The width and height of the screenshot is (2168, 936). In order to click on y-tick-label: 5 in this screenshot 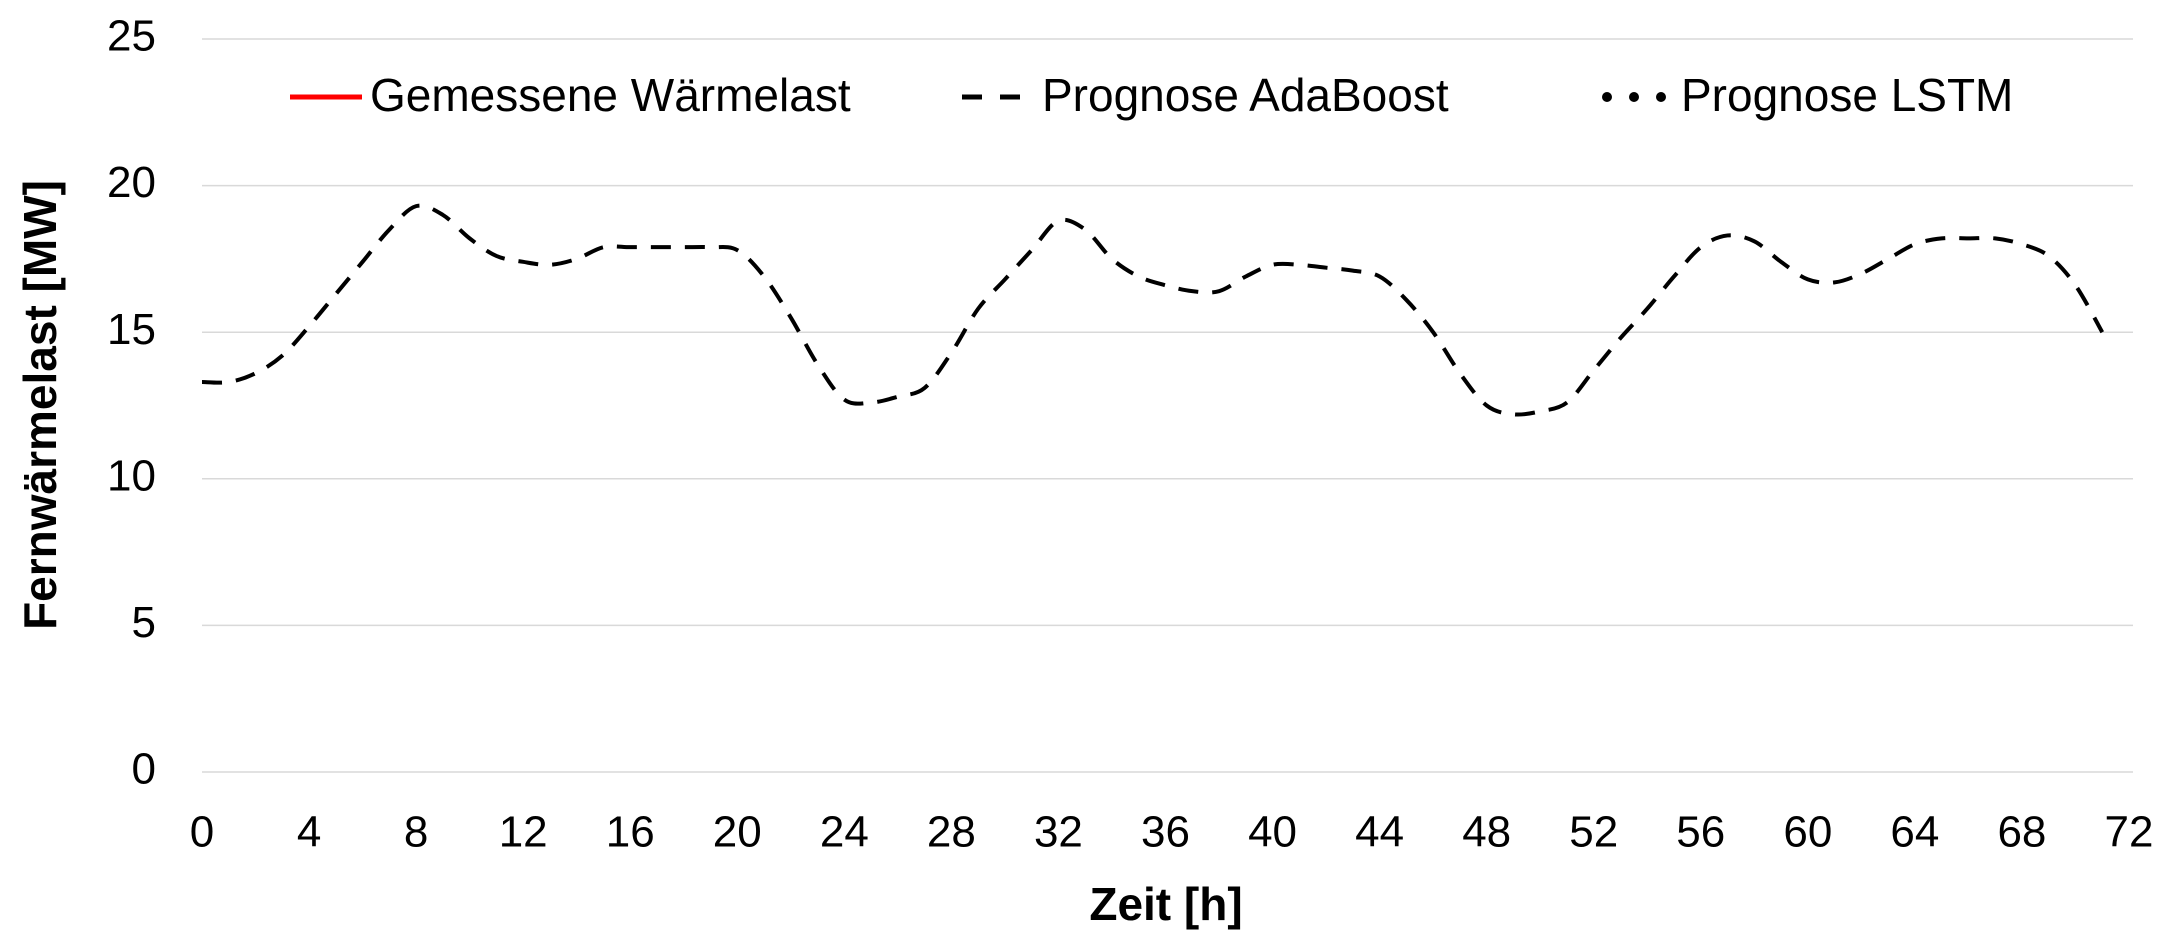, I will do `click(144, 622)`.